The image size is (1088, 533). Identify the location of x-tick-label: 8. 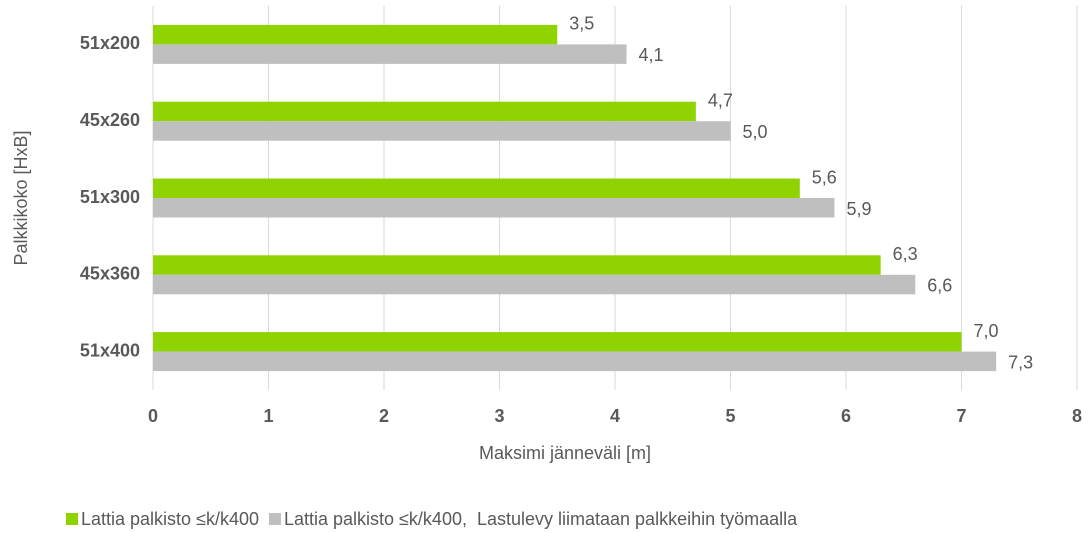
(1077, 416).